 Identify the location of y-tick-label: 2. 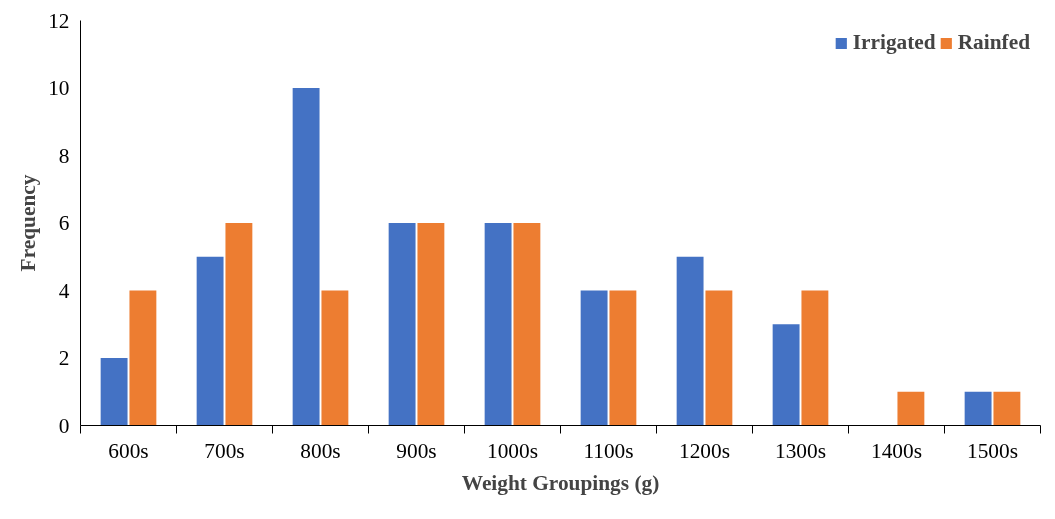
(64, 358).